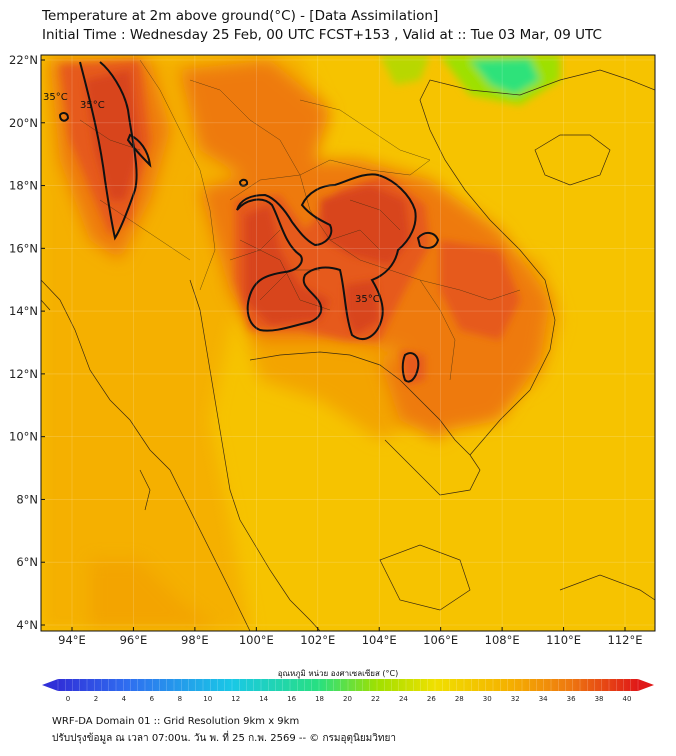 The image size is (676, 756). I want to click on latitude-tick-label: 10°N, so click(23, 437).